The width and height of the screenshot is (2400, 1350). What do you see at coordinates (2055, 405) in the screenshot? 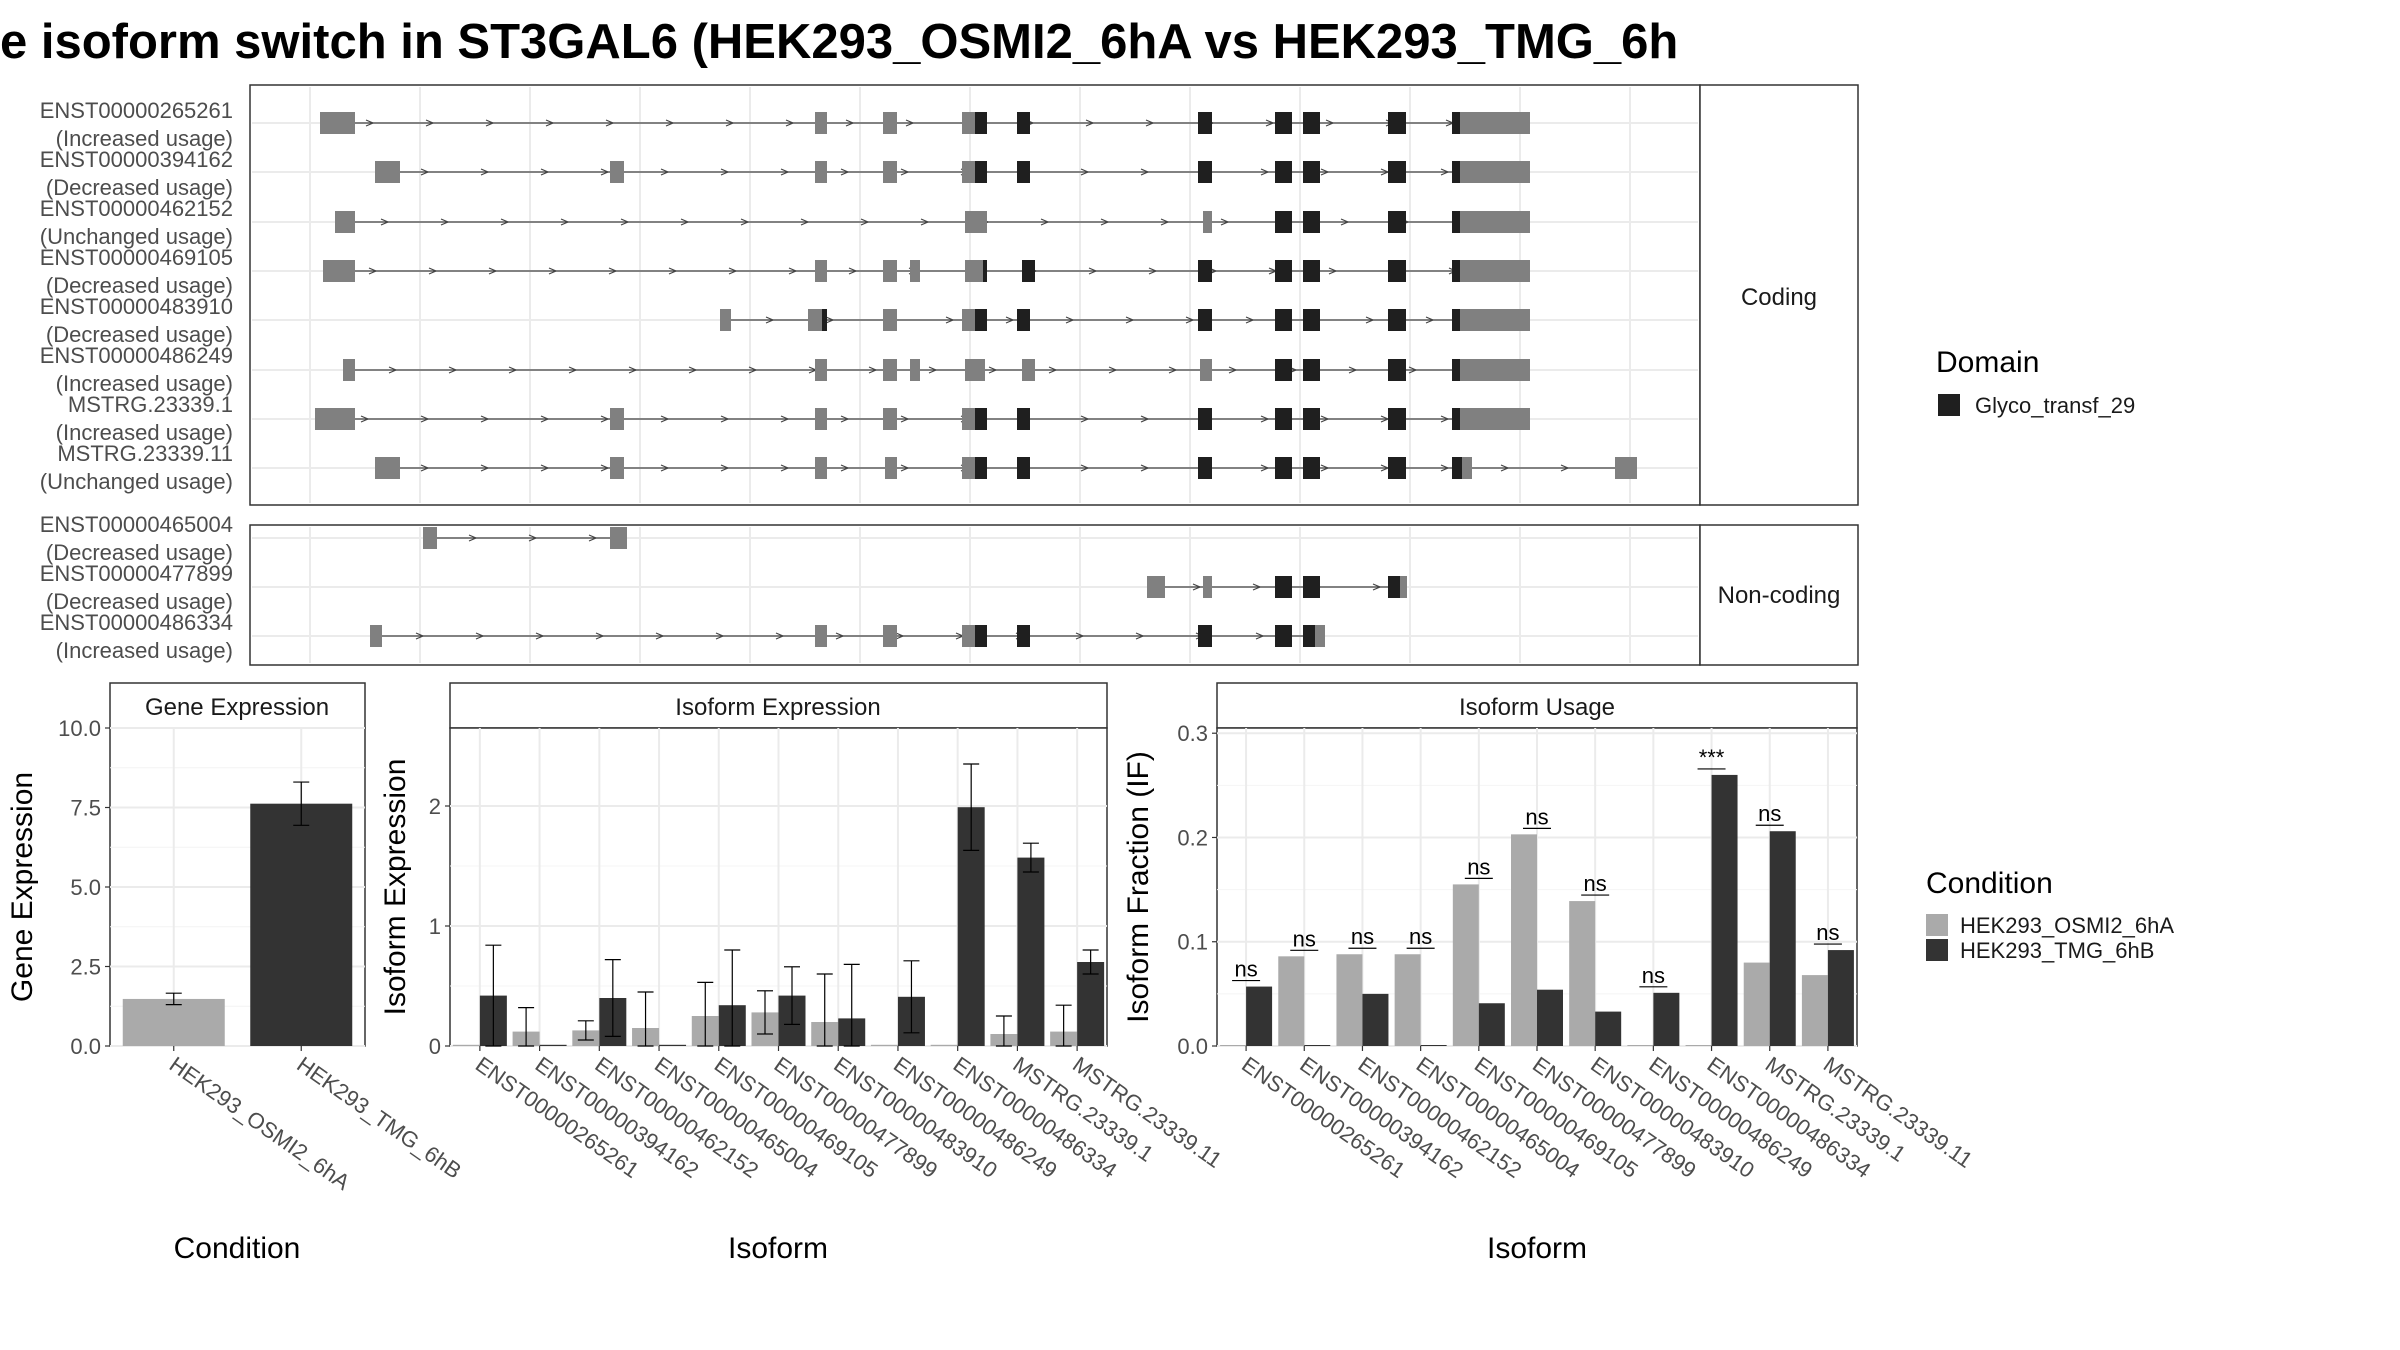
I see `domain-legend-label: Glyco_transf_29` at bounding box center [2055, 405].